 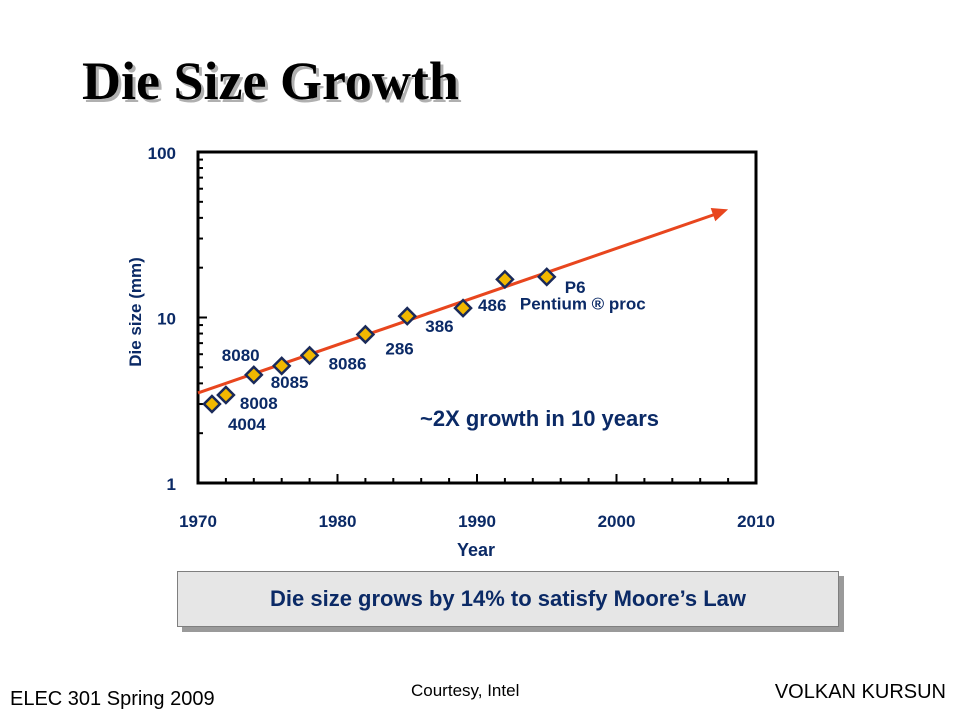 I want to click on course-label: ELEC 301 Spring 2009, so click(x=112, y=699).